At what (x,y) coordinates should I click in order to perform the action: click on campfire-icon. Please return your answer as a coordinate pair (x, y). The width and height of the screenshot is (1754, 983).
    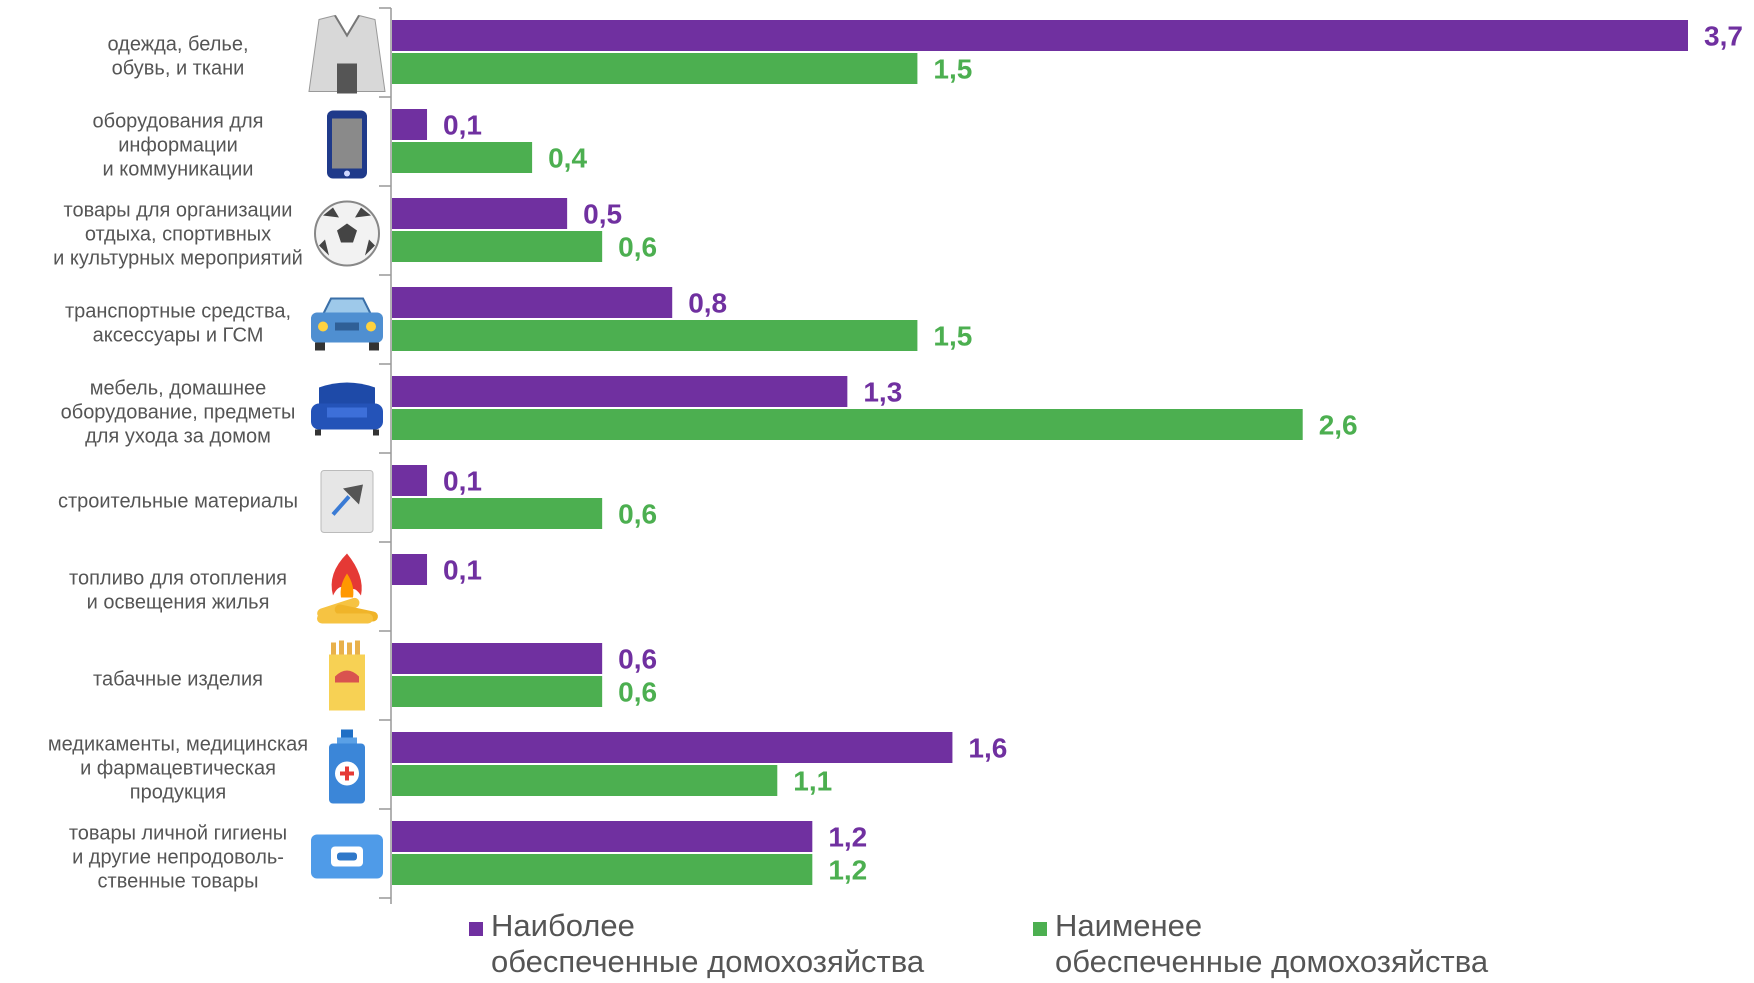
    Looking at the image, I should click on (347, 588).